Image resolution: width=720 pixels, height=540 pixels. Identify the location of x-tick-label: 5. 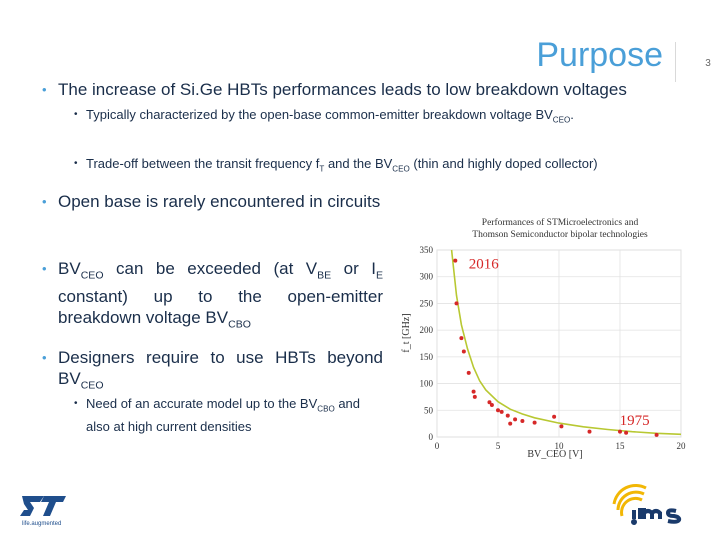
(498, 446).